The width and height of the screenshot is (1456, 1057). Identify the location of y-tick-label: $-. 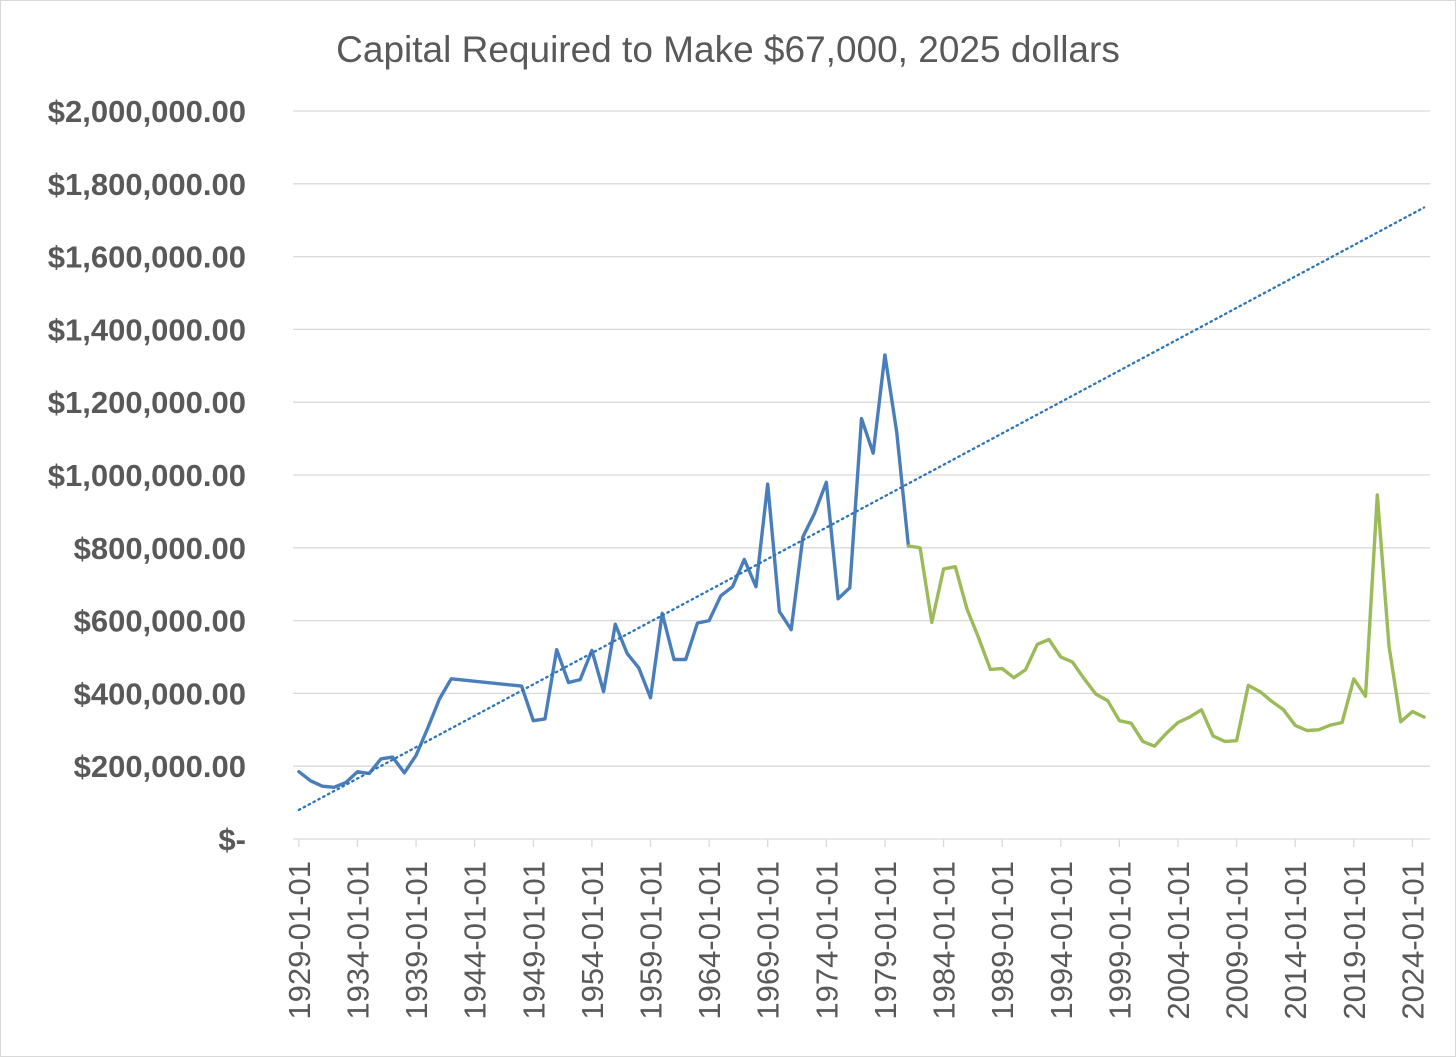
(232, 839).